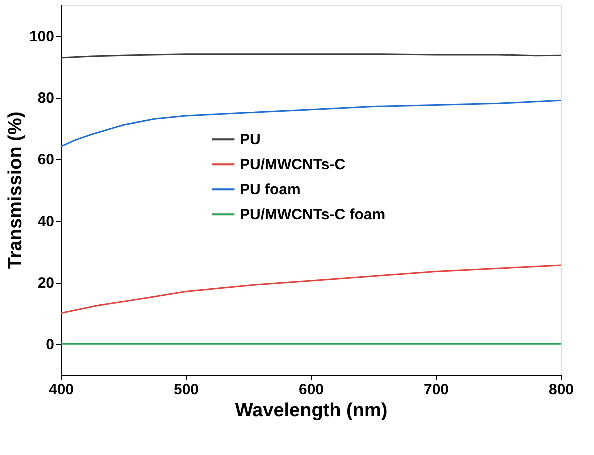 The image size is (594, 455). Describe the element at coordinates (61, 390) in the screenshot. I see `x-tick-label: 400` at that location.